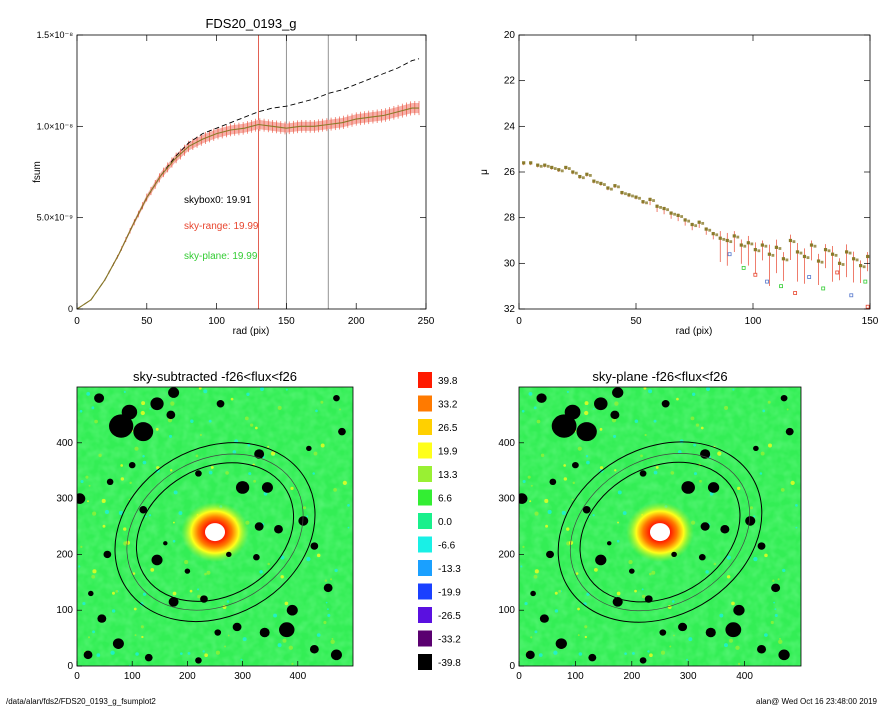 The image size is (885, 708). Describe the element at coordinates (448, 381) in the screenshot. I see `colorbar-label: 39.8` at that location.